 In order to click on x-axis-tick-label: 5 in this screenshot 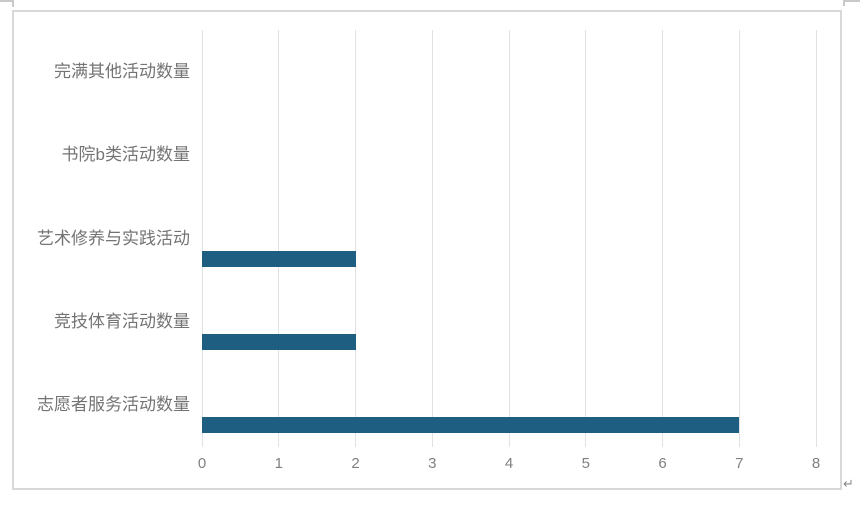, I will do `click(585, 463)`.